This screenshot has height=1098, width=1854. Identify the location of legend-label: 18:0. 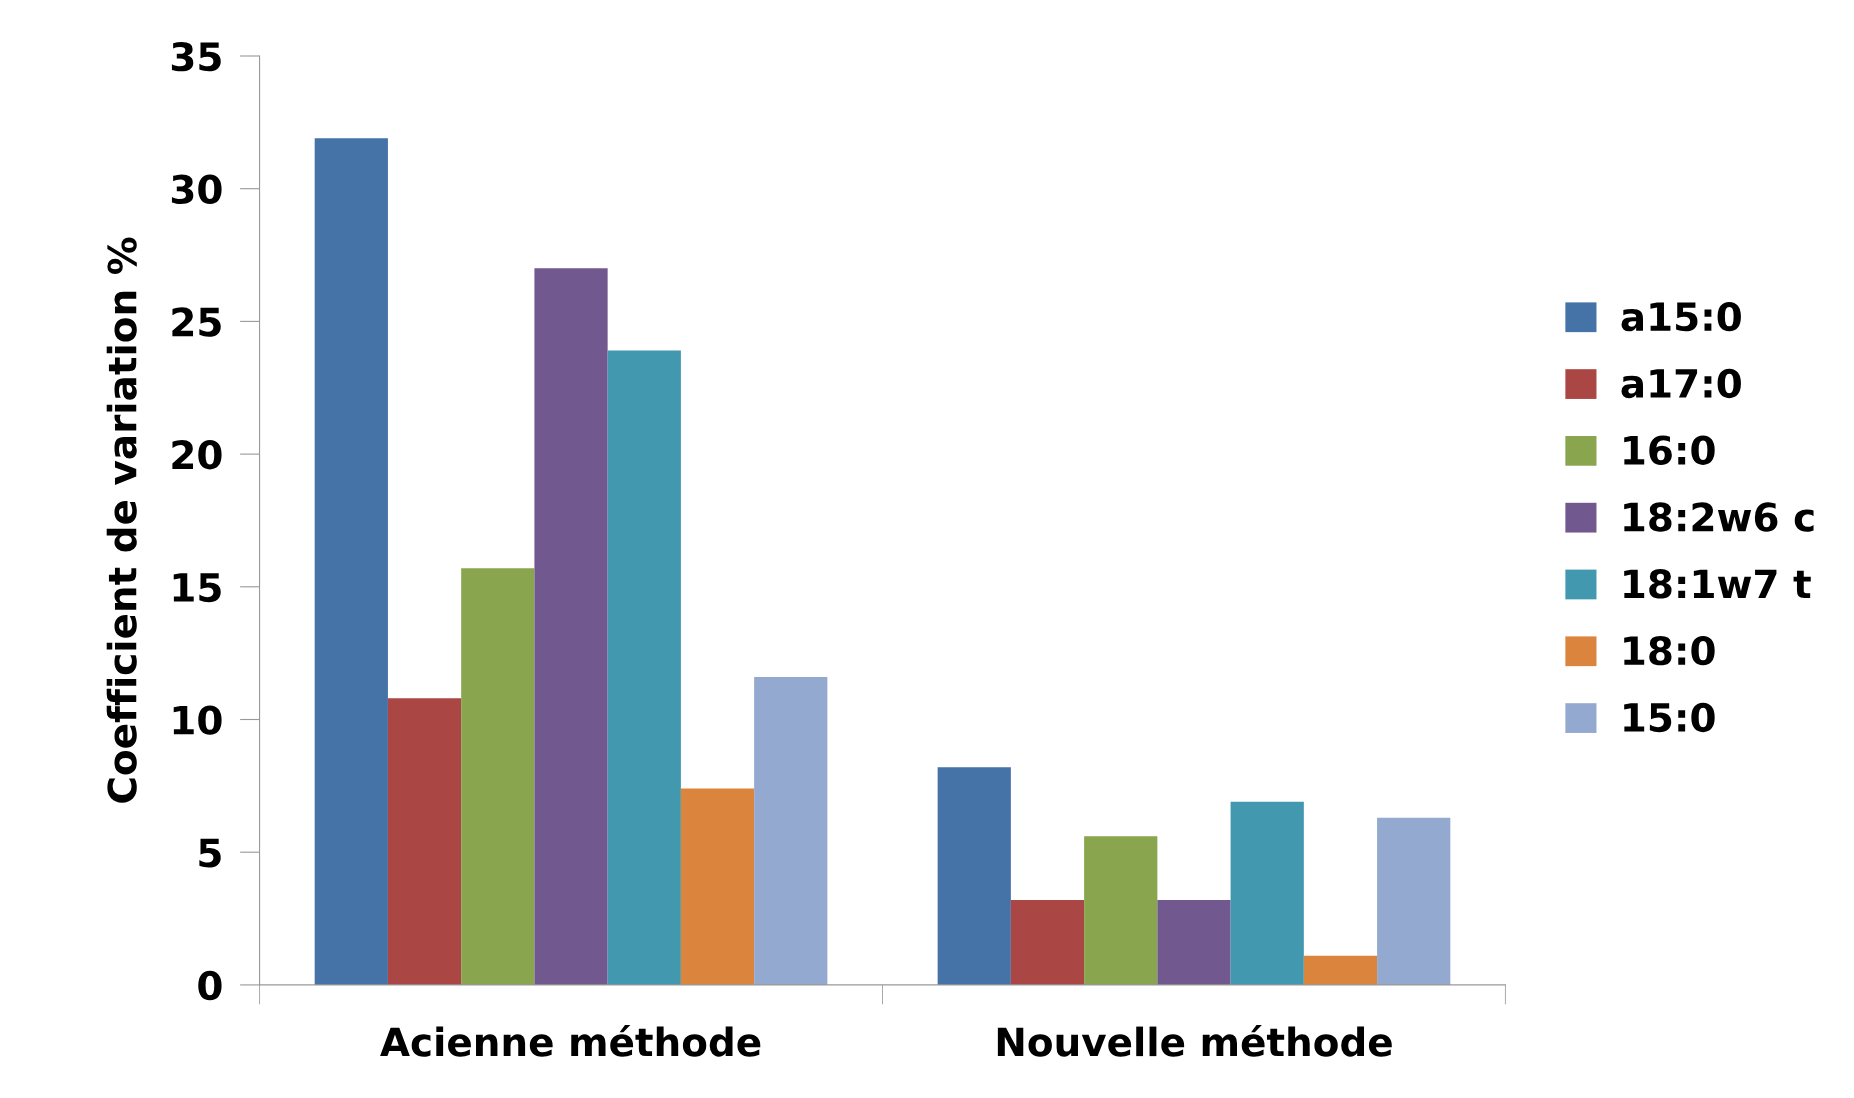
(1669, 650).